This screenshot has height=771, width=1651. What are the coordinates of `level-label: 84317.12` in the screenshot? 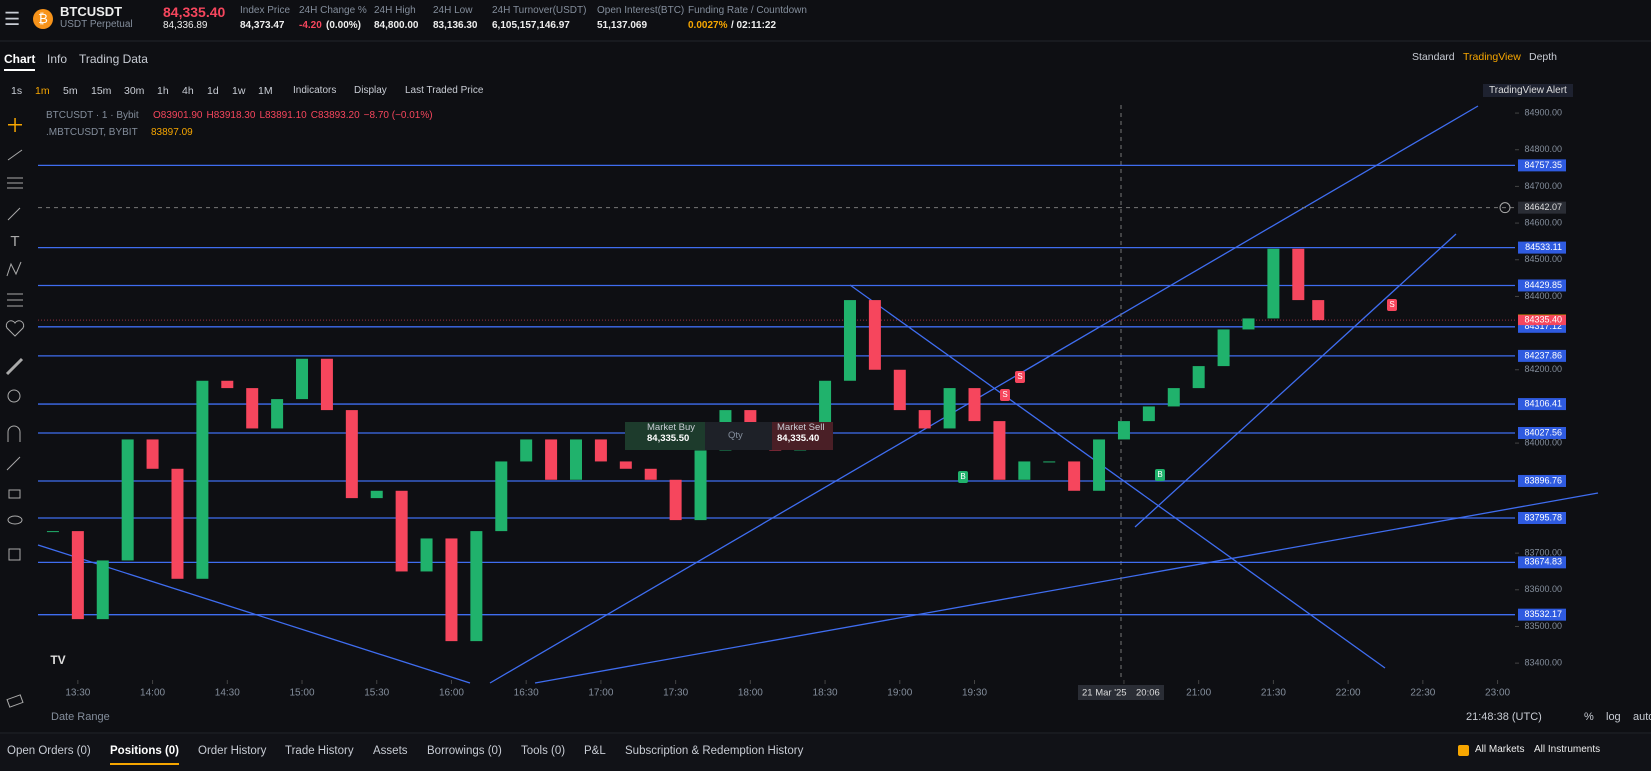 It's located at (1543, 326).